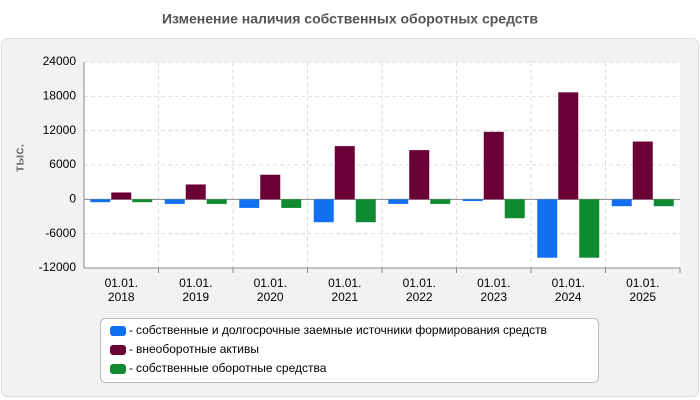 The image size is (700, 400). Describe the element at coordinates (643, 290) in the screenshot. I see `x-tick-label: 01.01. 2025` at that location.